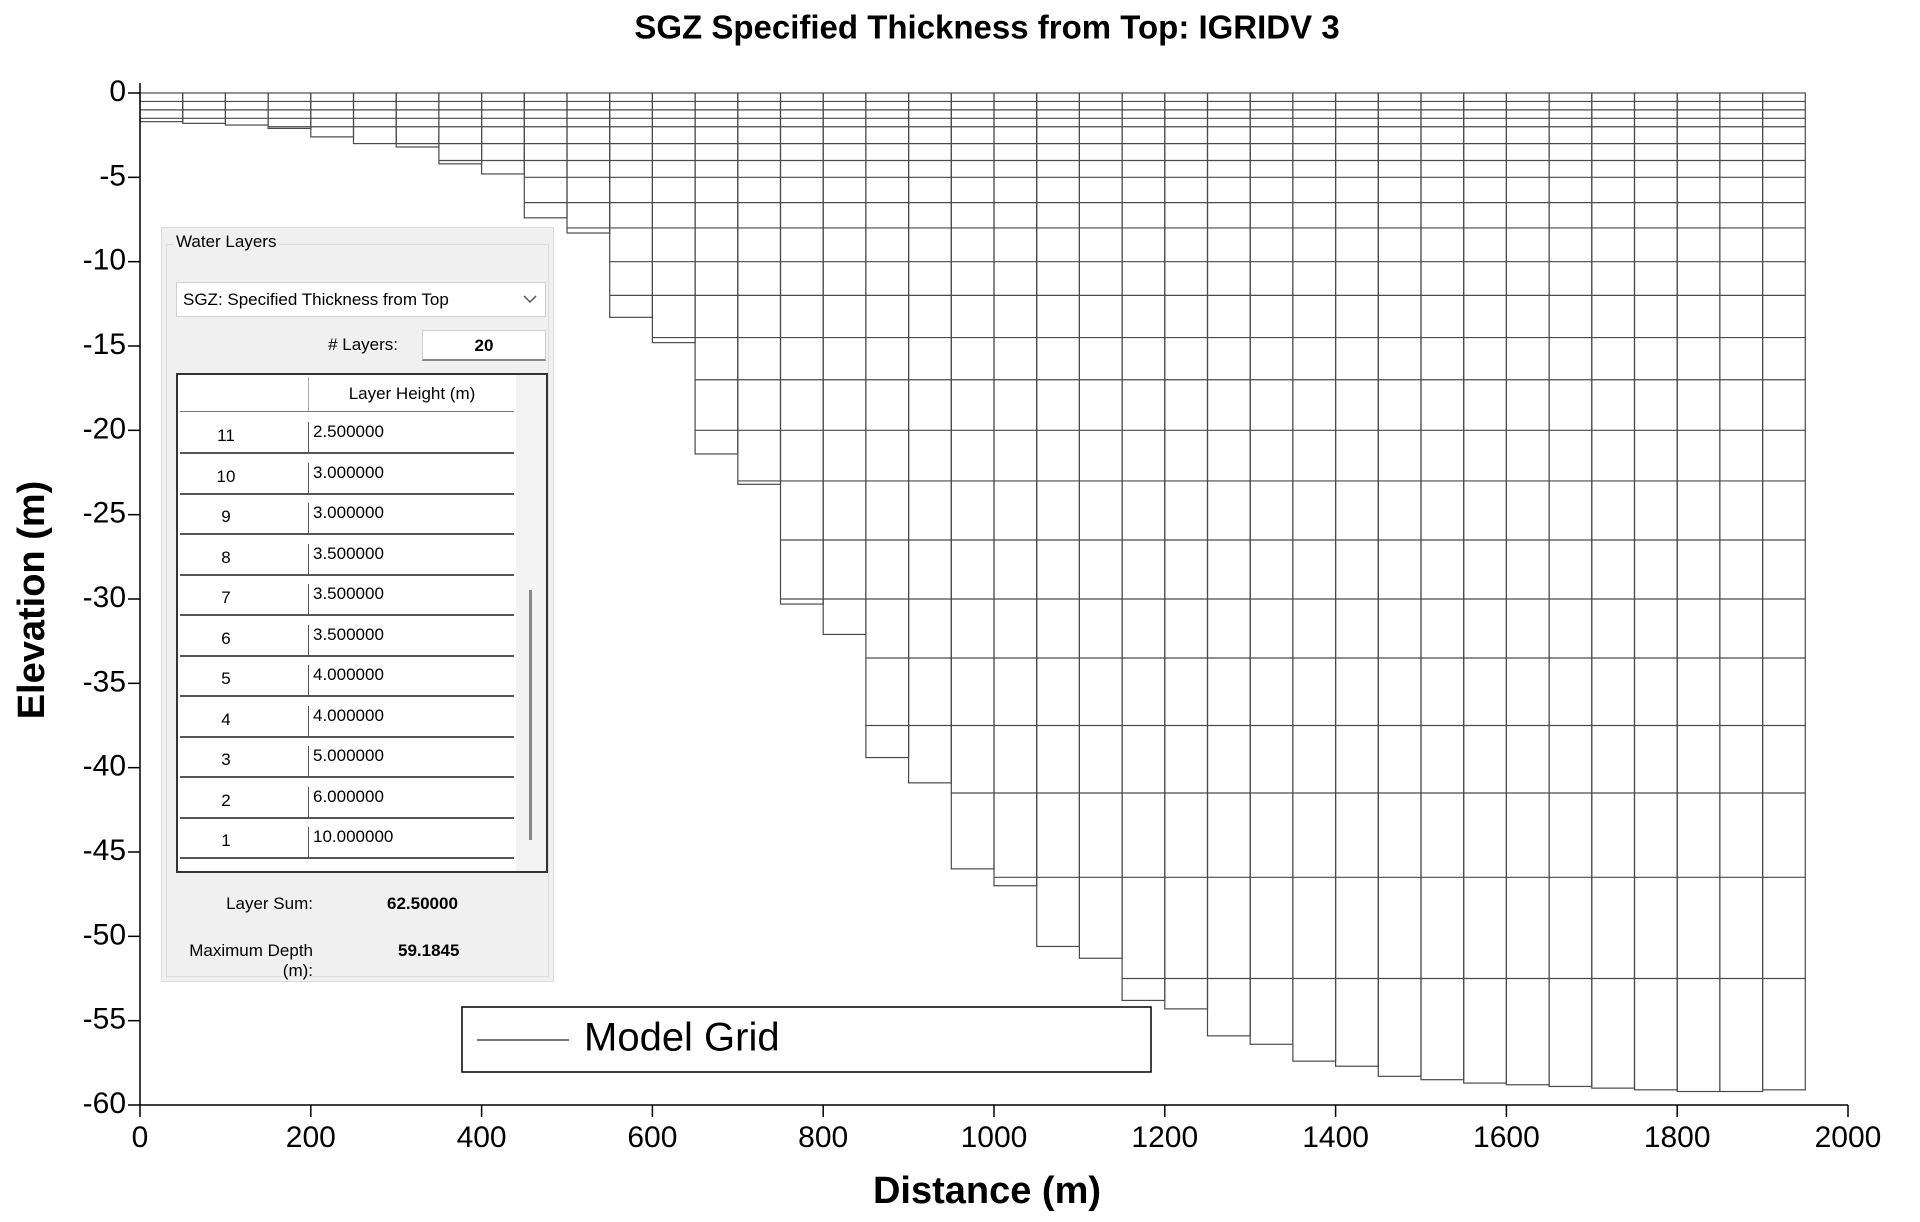 This screenshot has height=1222, width=1920. What do you see at coordinates (652, 1137) in the screenshot?
I see `x-tick-label: 600` at bounding box center [652, 1137].